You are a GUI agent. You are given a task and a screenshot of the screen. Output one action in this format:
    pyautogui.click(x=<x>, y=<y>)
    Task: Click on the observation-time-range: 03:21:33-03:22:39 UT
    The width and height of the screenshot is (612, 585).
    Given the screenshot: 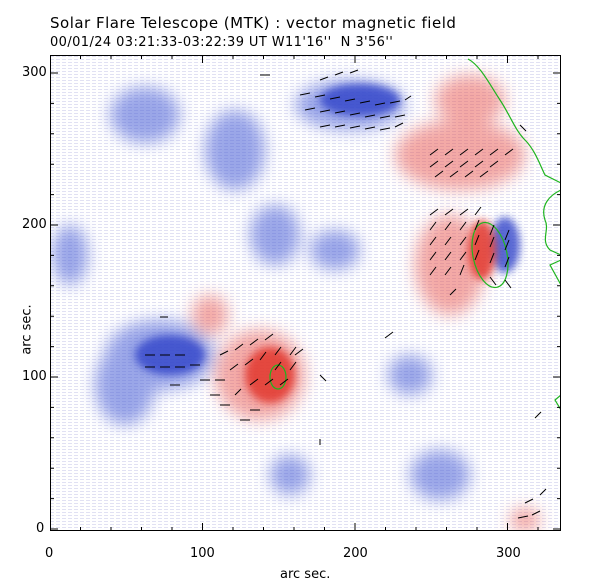 What is the action you would take?
    pyautogui.click(x=192, y=42)
    